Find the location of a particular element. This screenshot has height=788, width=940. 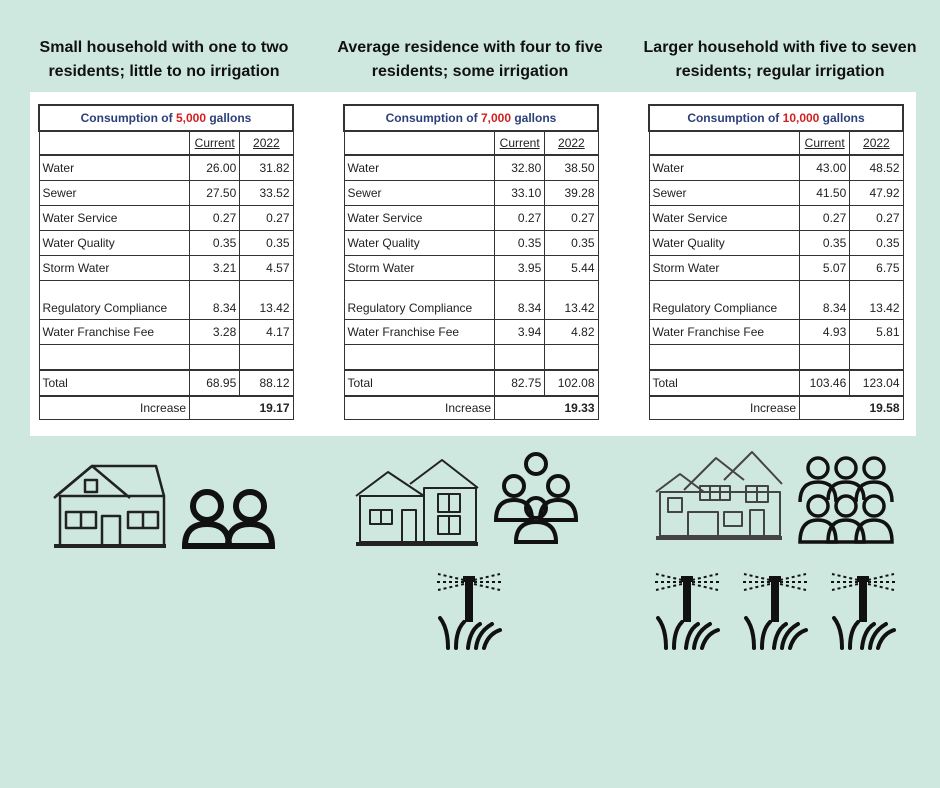

table-title: Consumption of 7,000 gallons is located at coordinates (471, 118).